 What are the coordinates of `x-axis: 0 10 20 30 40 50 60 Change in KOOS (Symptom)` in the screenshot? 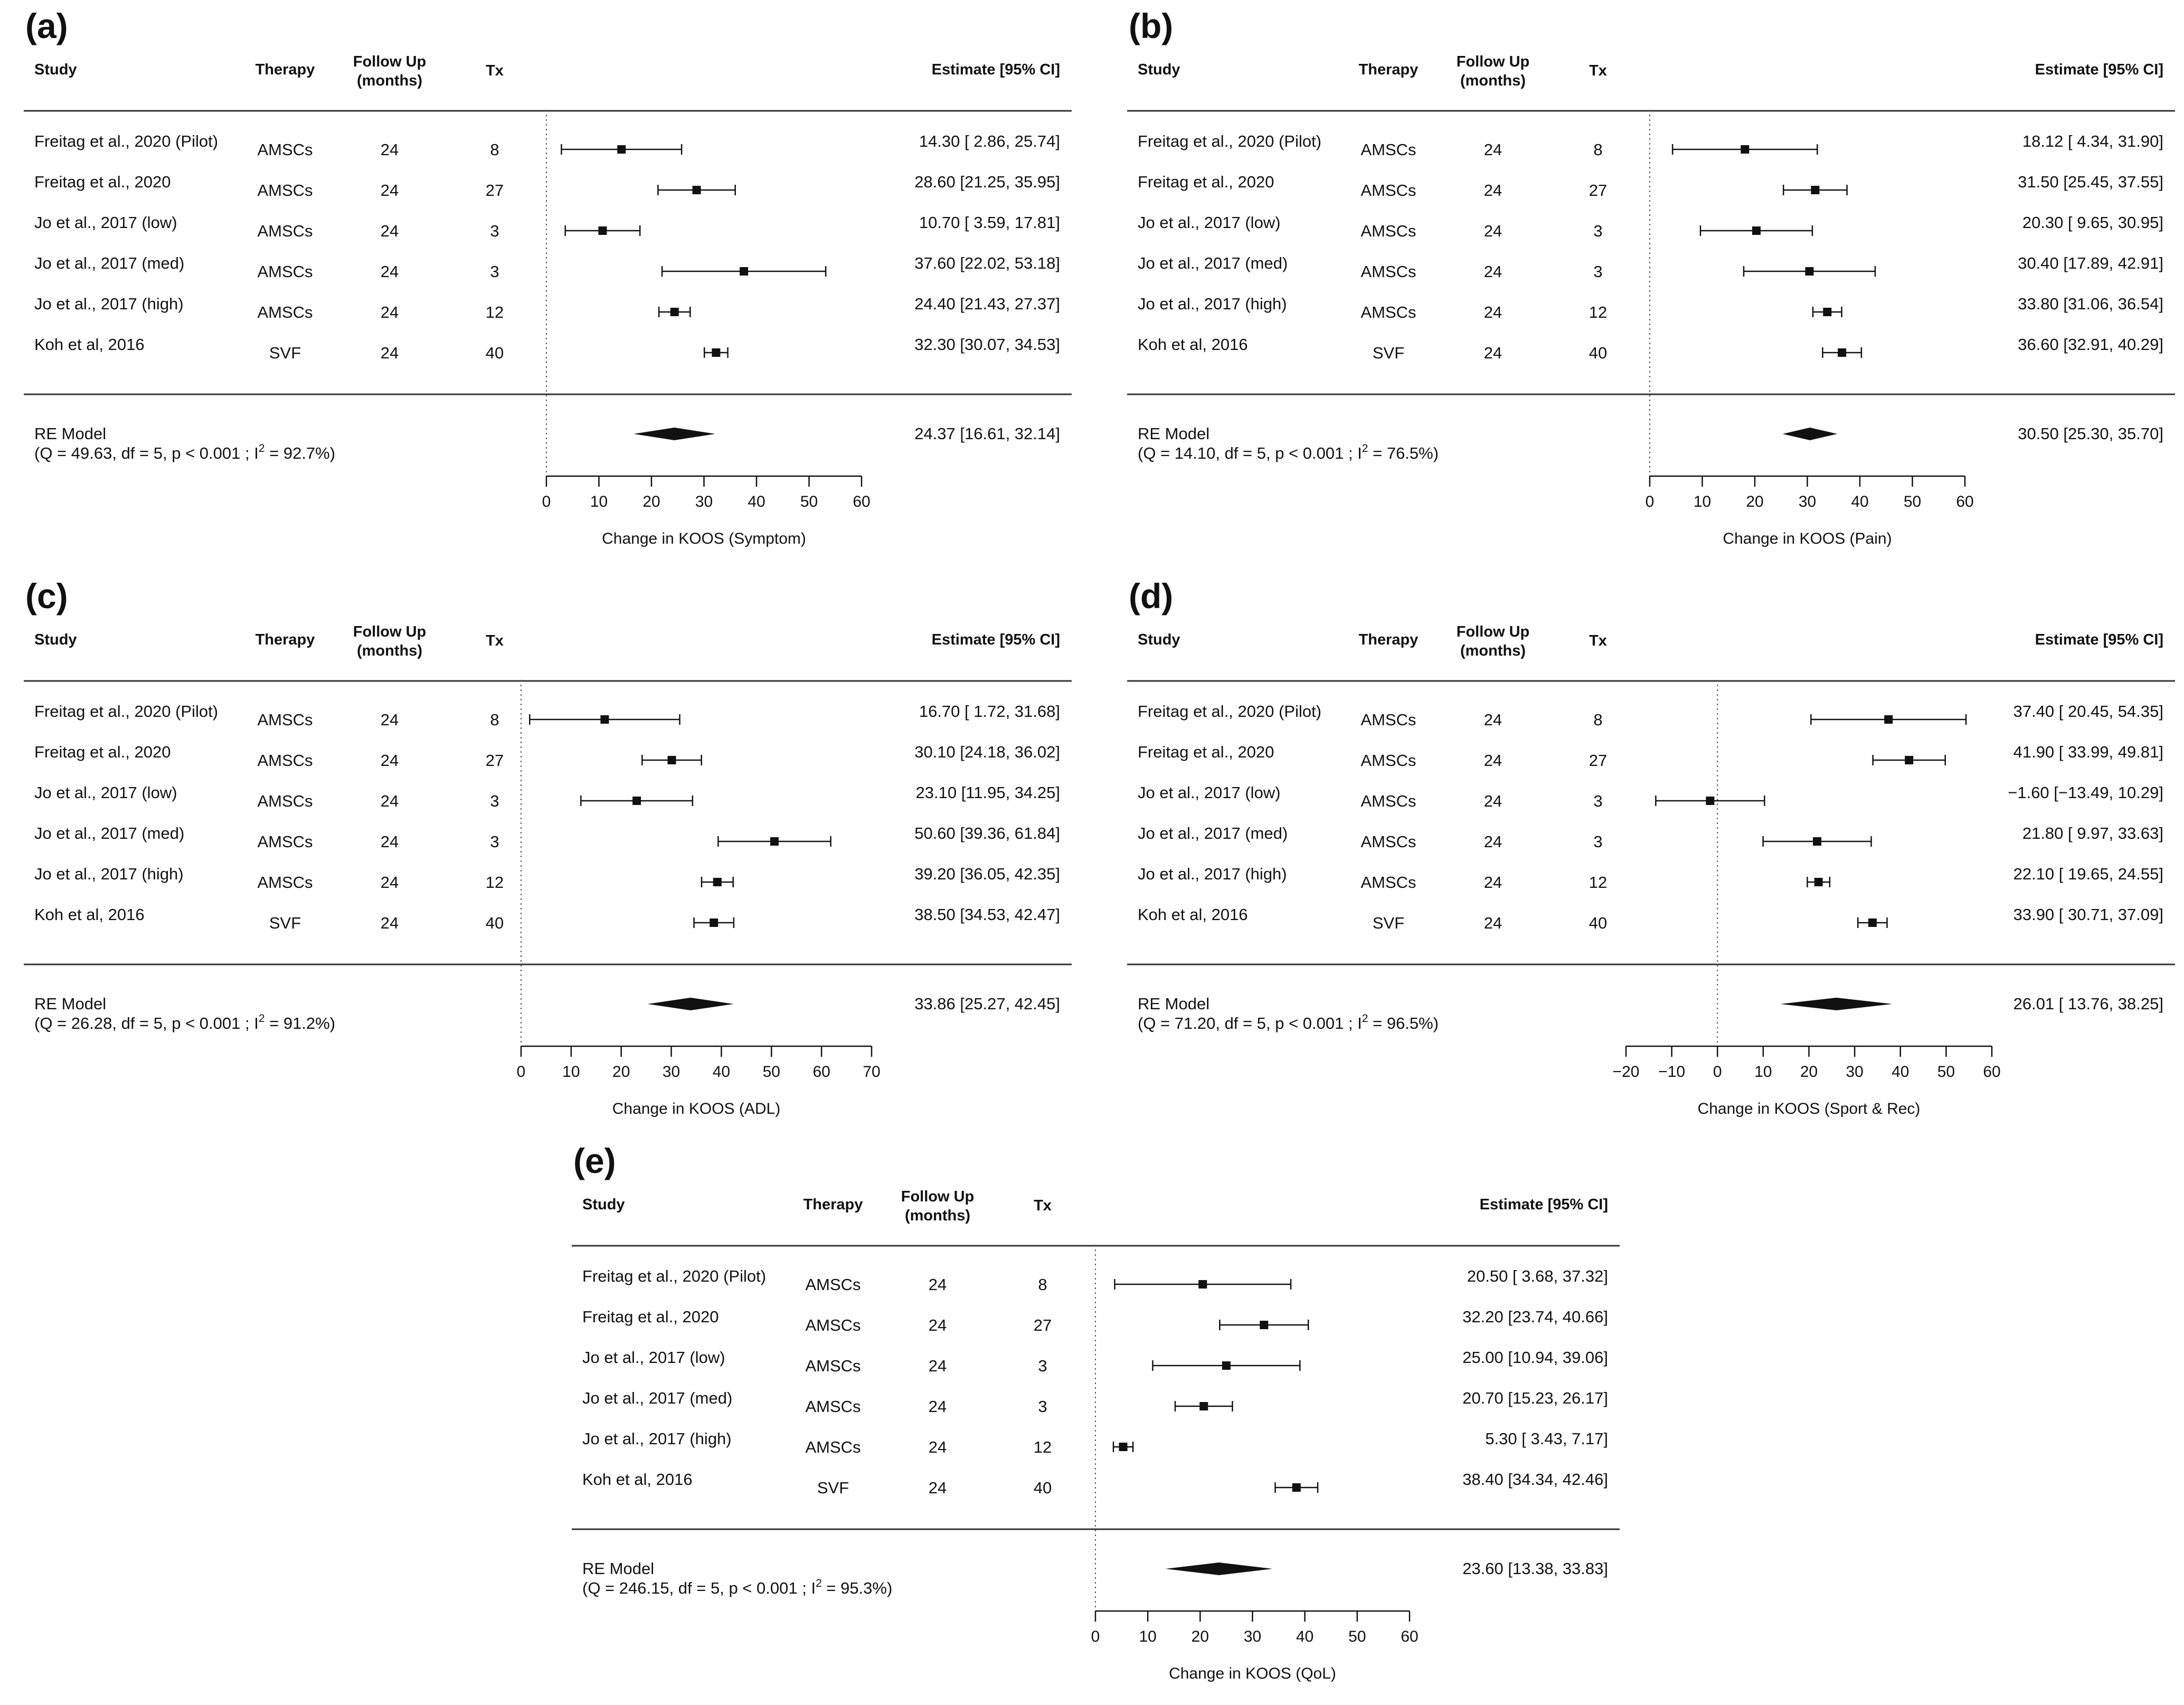 It's located at (706, 511).